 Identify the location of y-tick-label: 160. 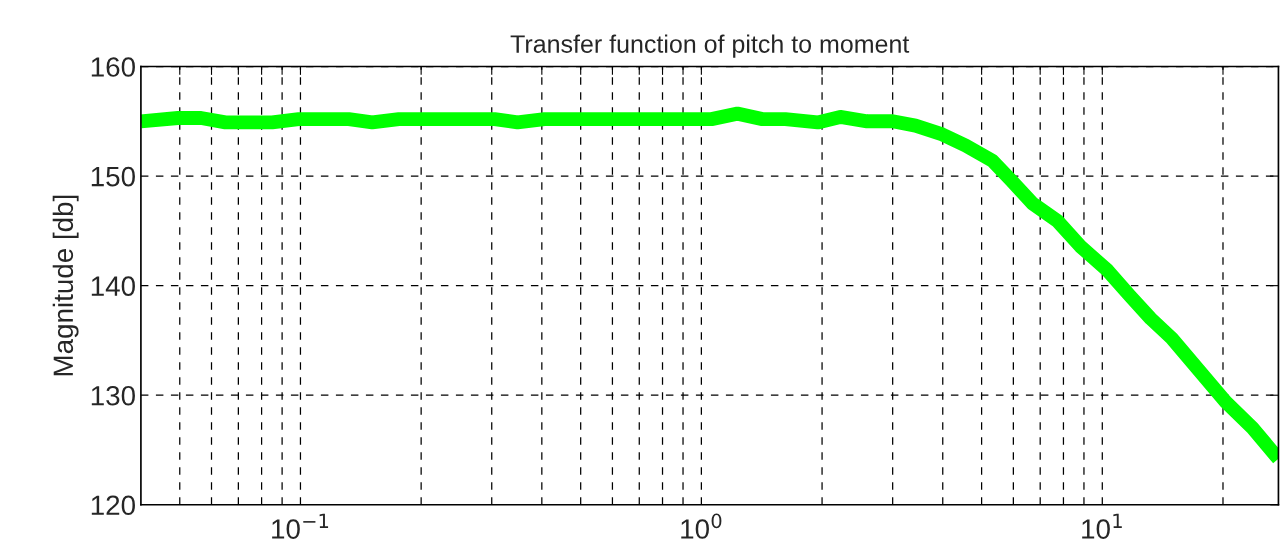
(113, 67).